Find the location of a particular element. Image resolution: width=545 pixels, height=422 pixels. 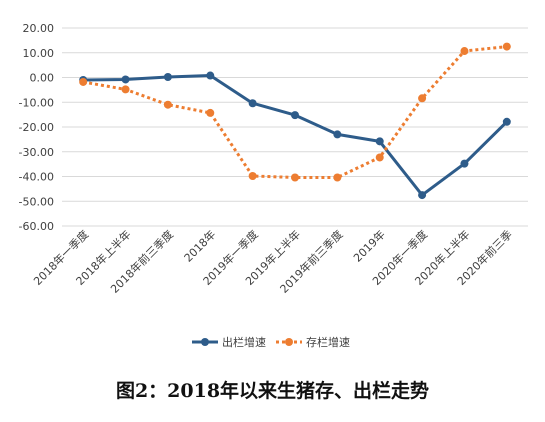

legend-label-0: 出栏增速 is located at coordinates (244, 342).